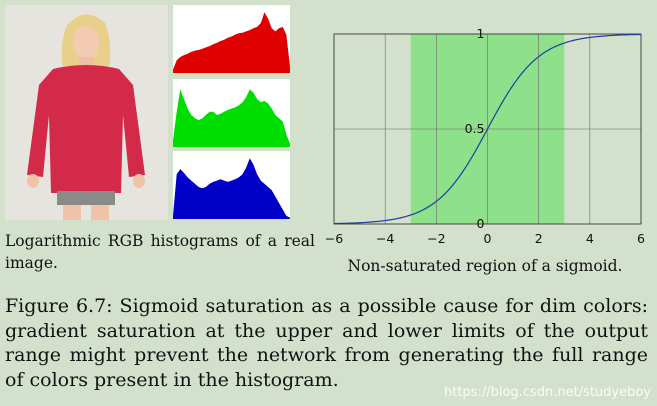  I want to click on photo-woman-red-sweater, so click(86, 112).